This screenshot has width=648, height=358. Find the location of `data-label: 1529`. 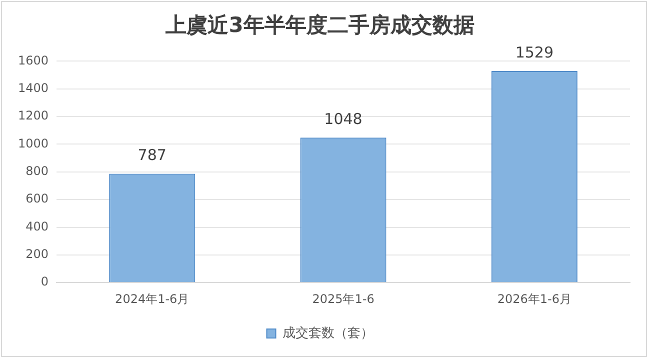

data-label: 1529 is located at coordinates (534, 52).